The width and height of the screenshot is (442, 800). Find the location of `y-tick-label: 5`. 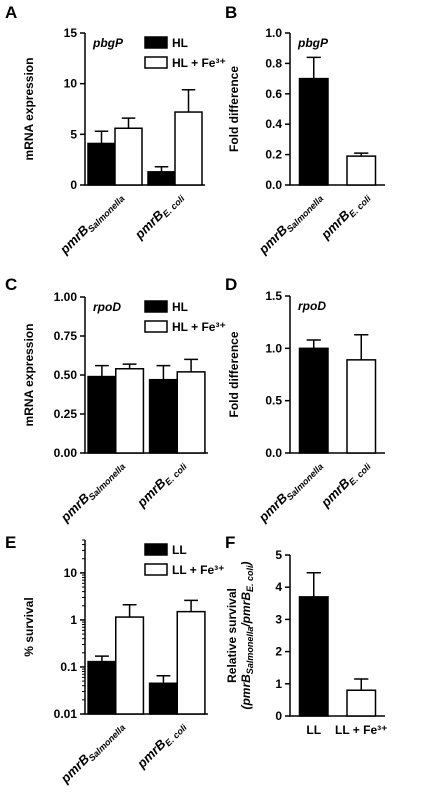

y-tick-label: 5 is located at coordinates (278, 555).